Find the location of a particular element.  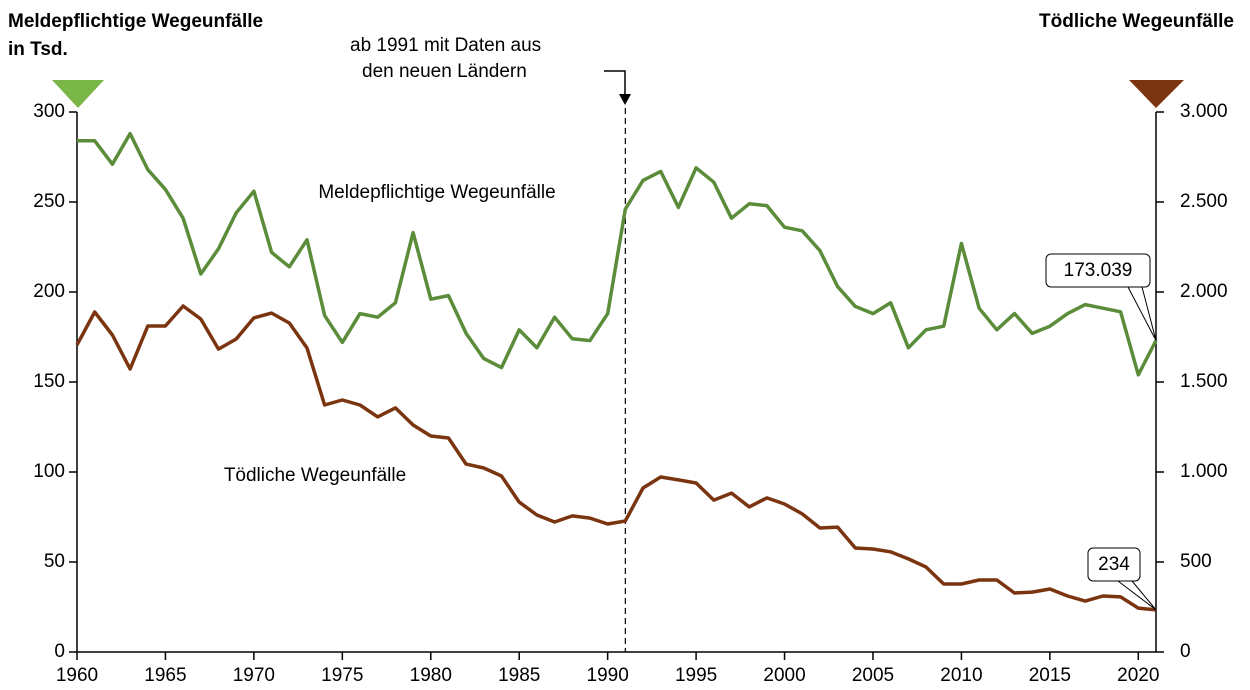

y-tick-label: 100 is located at coordinates (49, 471).